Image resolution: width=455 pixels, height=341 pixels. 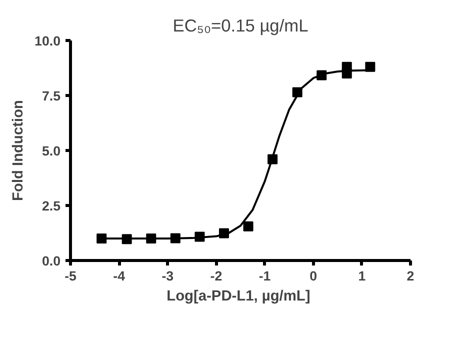 I want to click on x-tick-label: 2, so click(x=410, y=276).